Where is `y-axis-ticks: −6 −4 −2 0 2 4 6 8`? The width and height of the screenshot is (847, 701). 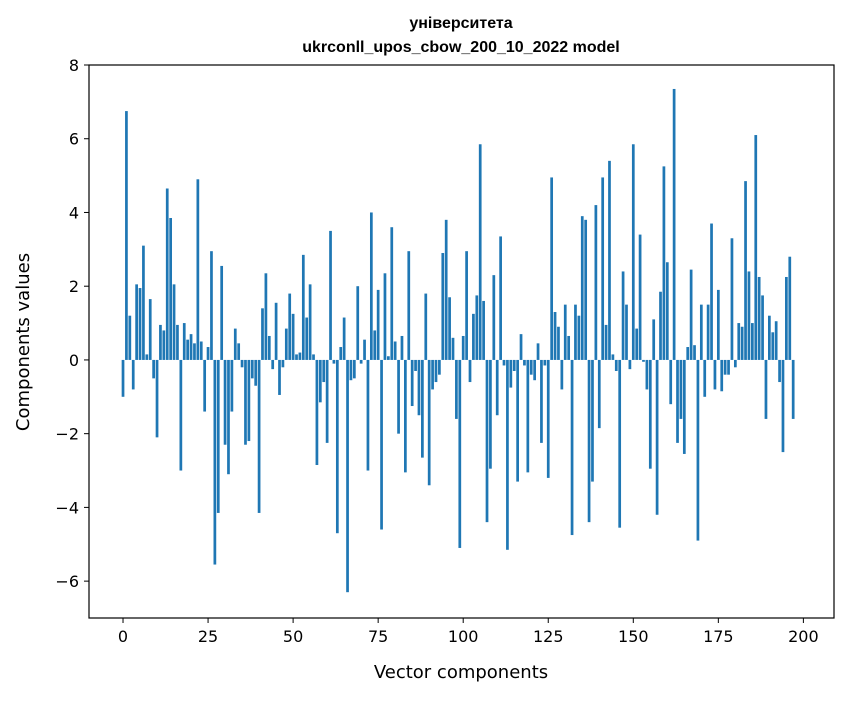
y-axis-ticks: −6 −4 −2 0 2 4 6 8 is located at coordinates (72, 323).